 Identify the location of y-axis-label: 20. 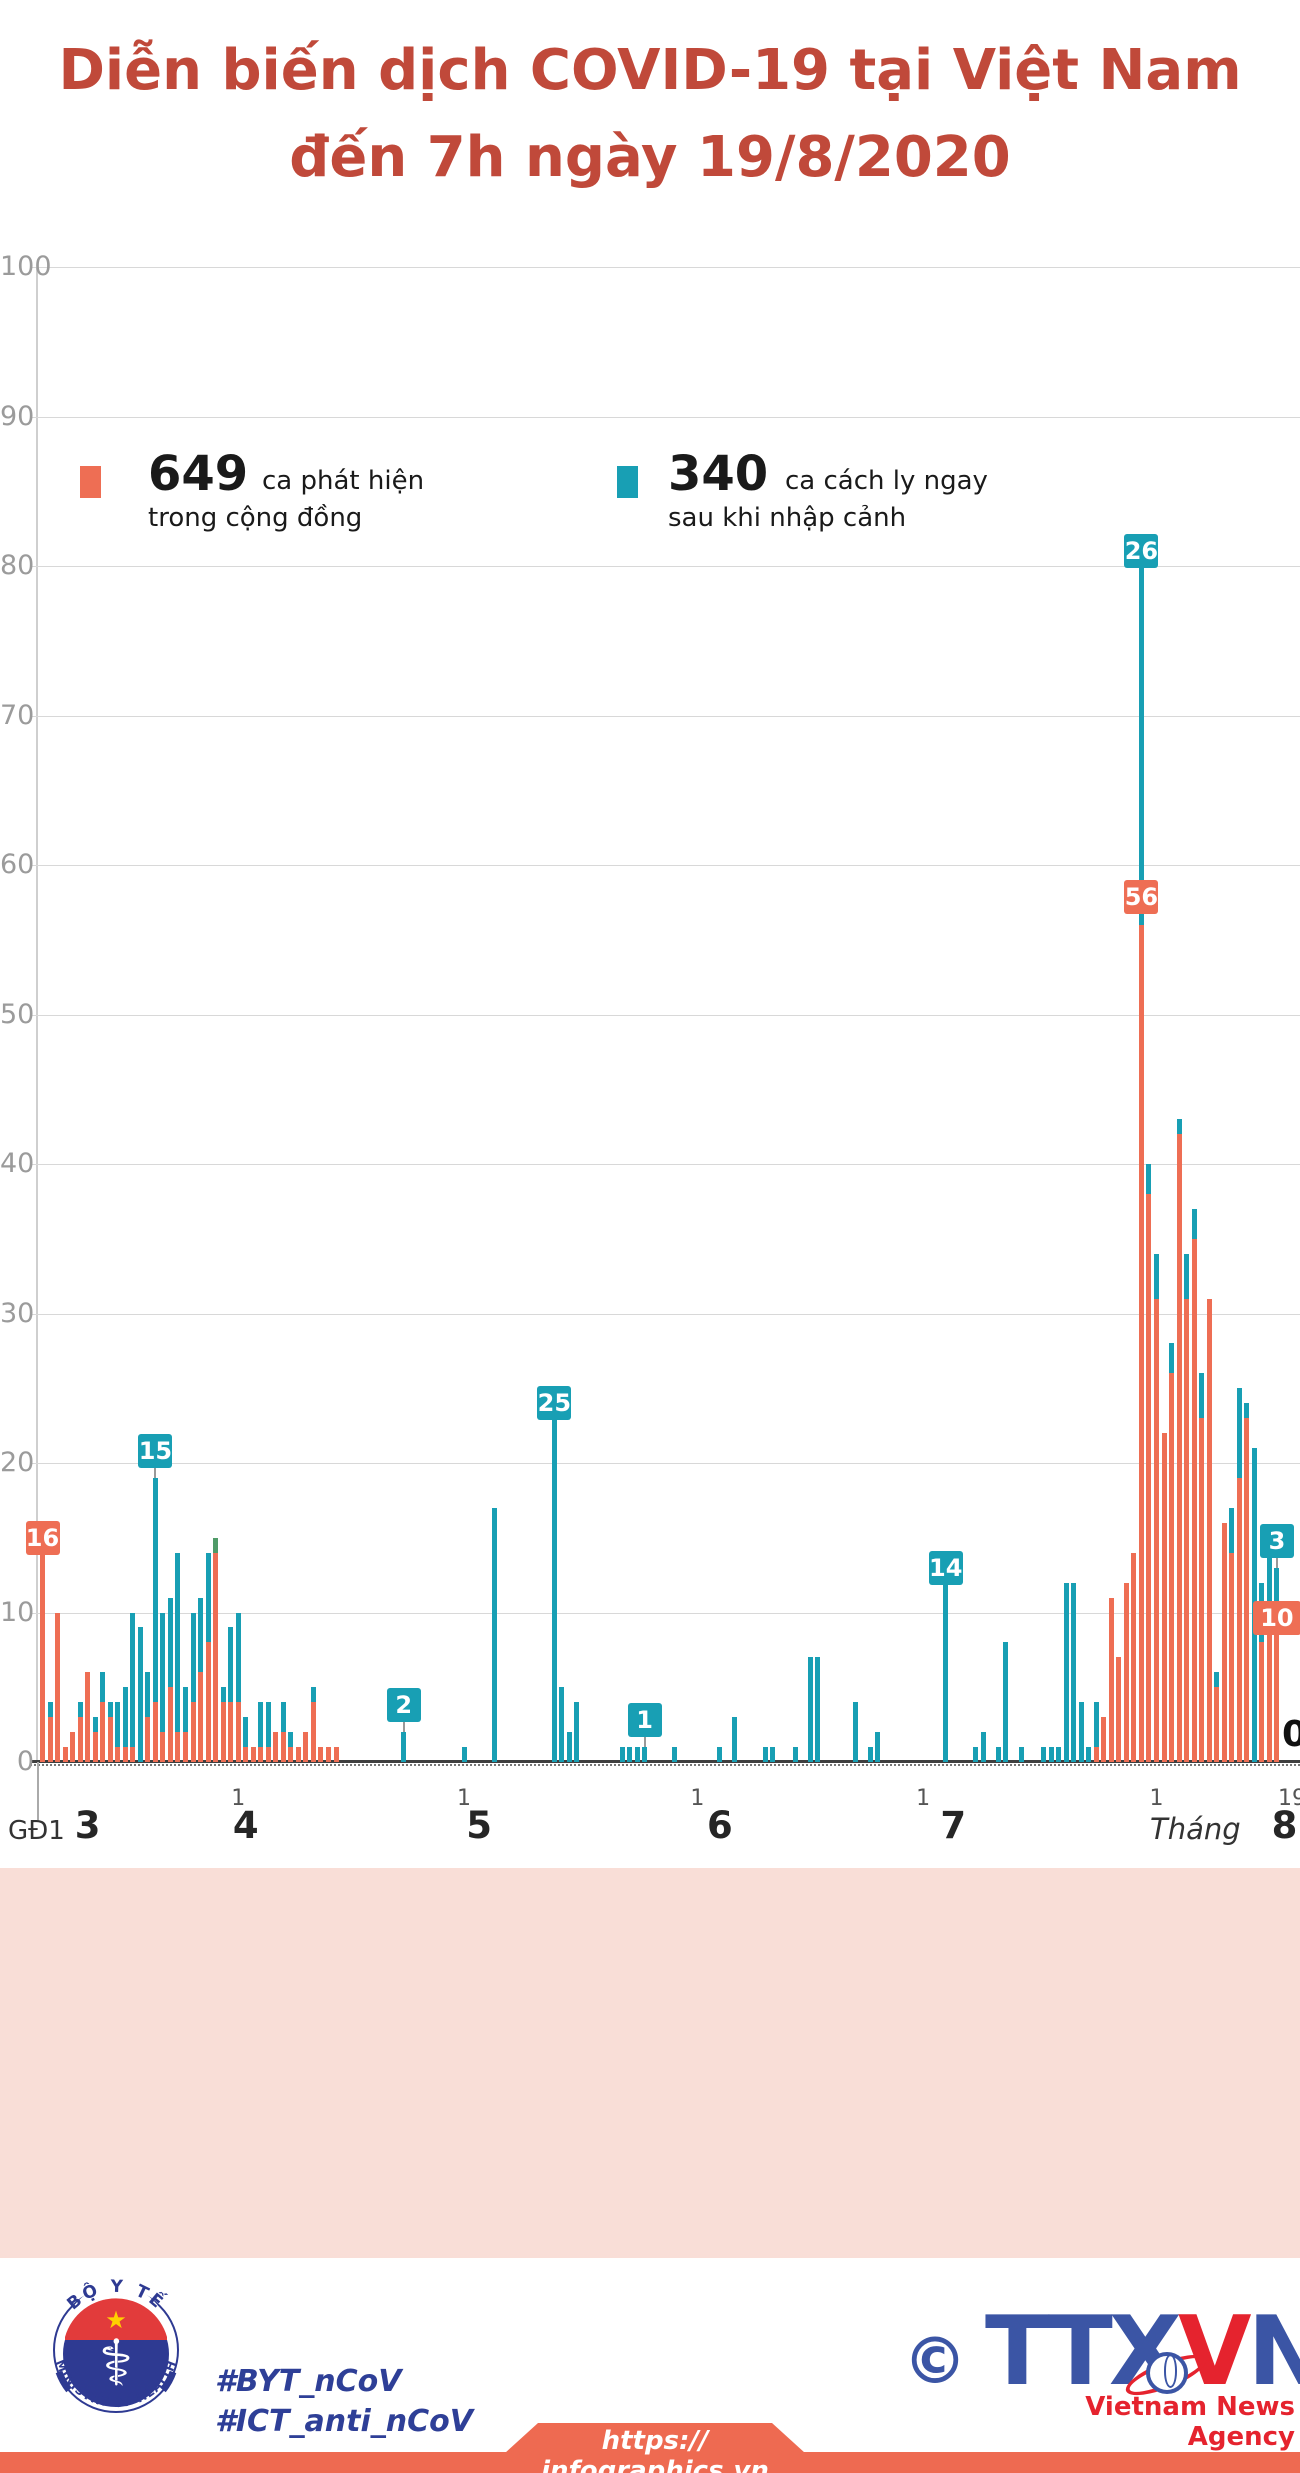
(17, 1462).